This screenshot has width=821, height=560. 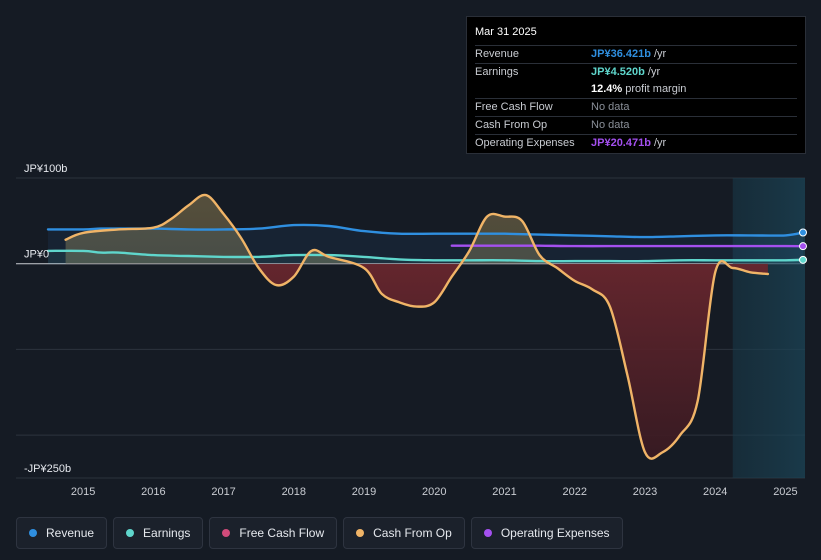 What do you see at coordinates (364, 492) in the screenshot?
I see `x-tick-label: 2019` at bounding box center [364, 492].